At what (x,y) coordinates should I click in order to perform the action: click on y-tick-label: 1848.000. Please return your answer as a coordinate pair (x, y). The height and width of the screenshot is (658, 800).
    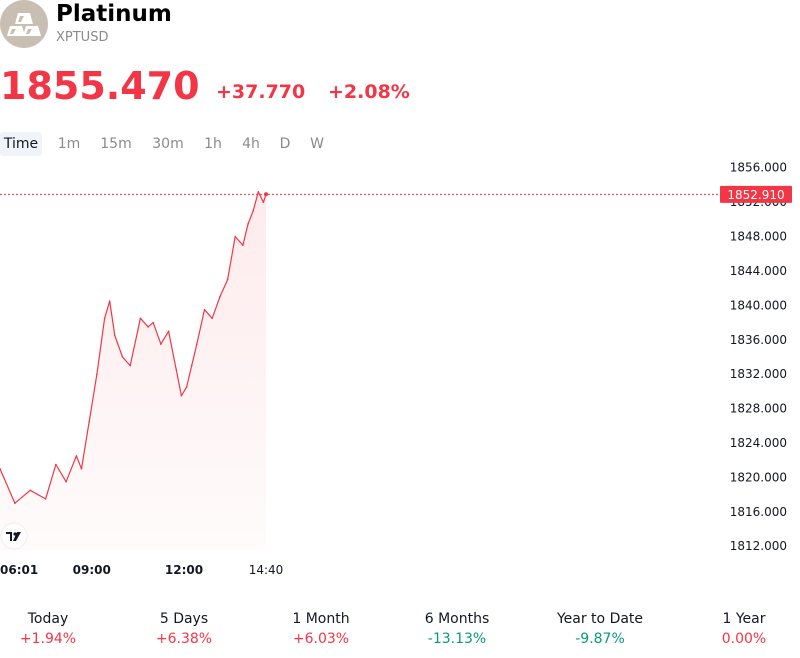
    Looking at the image, I should click on (758, 237).